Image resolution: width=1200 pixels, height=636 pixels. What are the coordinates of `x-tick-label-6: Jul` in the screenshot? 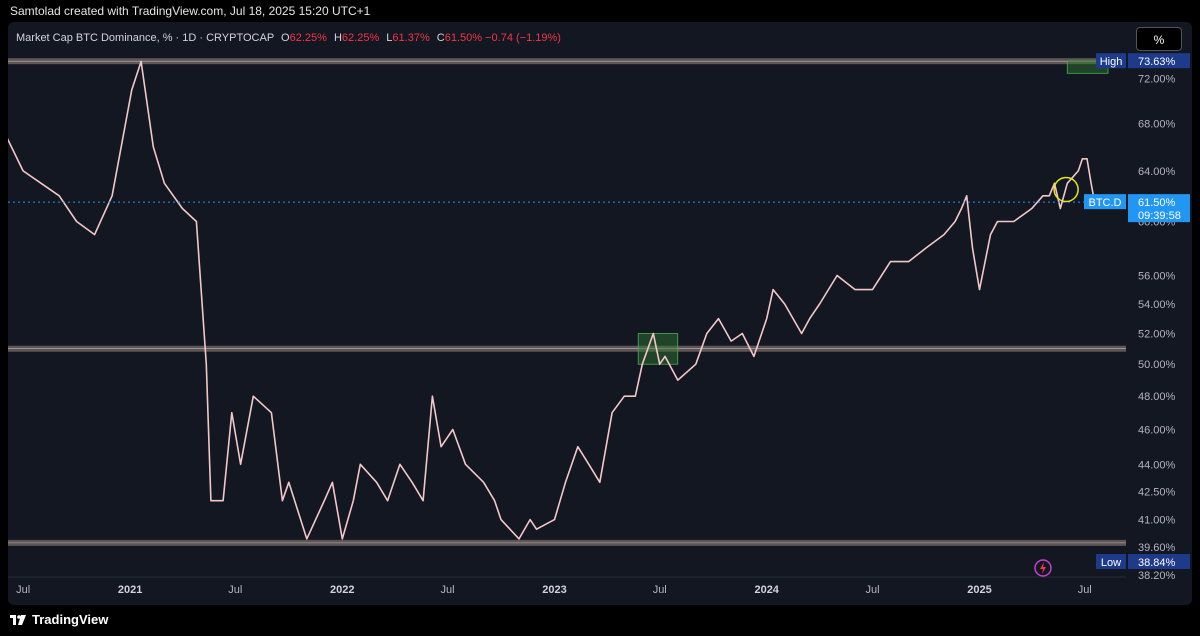 It's located at (660, 590).